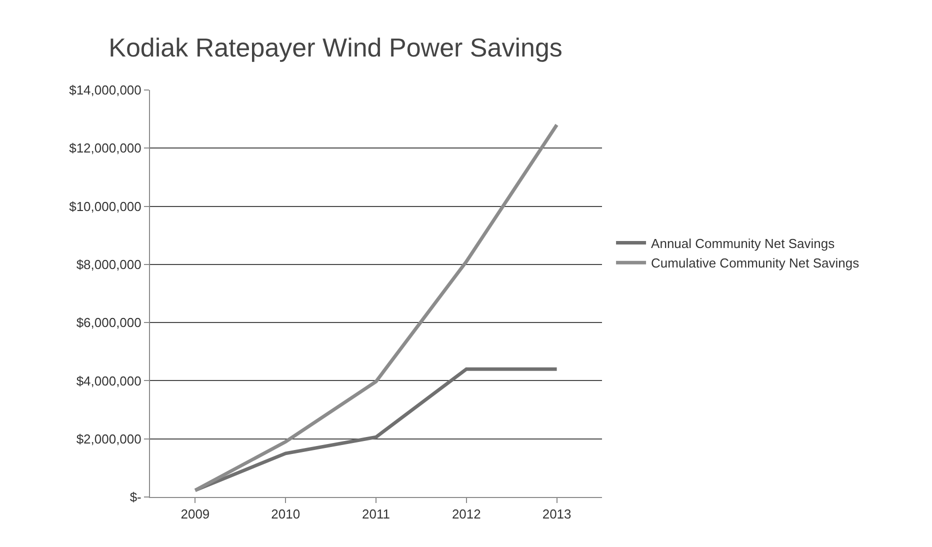  Describe the element at coordinates (466, 514) in the screenshot. I see `x-tick-label: 2012` at that location.